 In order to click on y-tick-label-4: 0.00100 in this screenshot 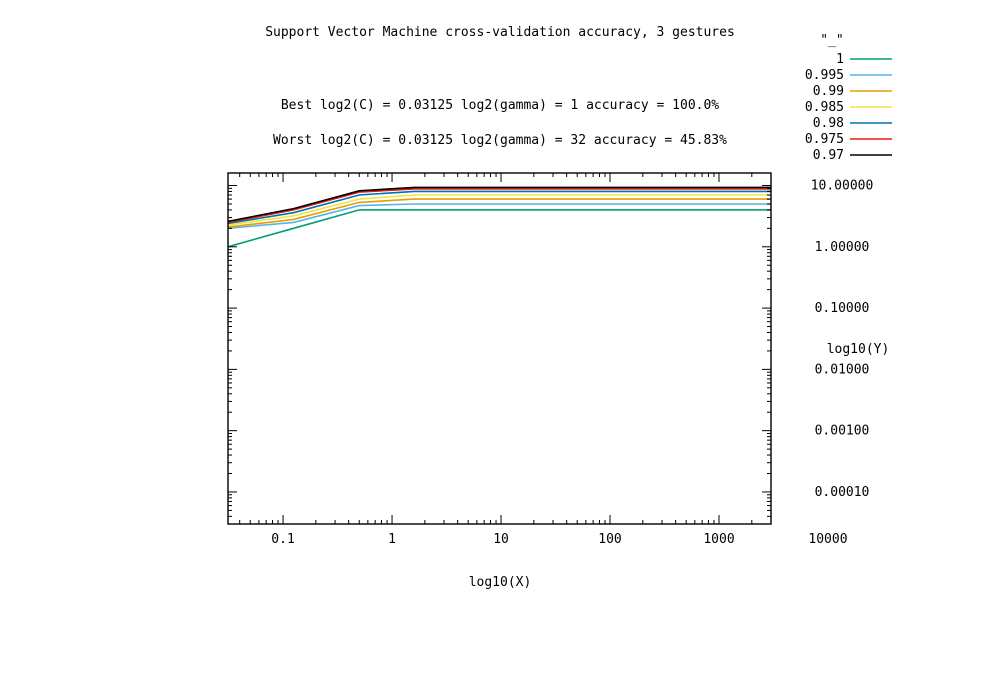, I will do `click(842, 431)`.